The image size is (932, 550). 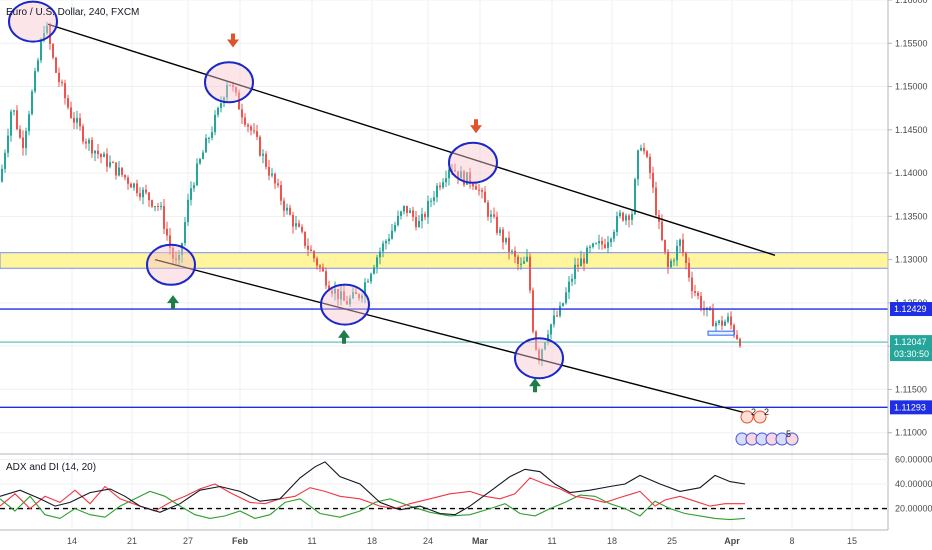 I want to click on current-price-tag, so click(x=911, y=348).